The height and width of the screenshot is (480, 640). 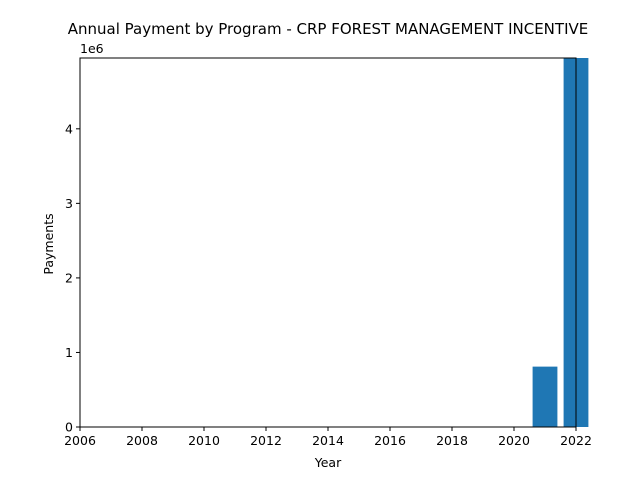 I want to click on y-tick-label: 4, so click(x=69, y=128).